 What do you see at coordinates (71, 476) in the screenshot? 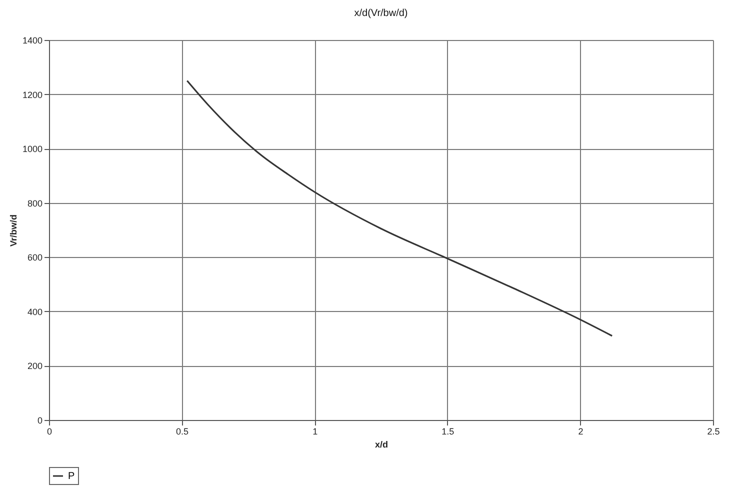
I see `legend-label: P` at bounding box center [71, 476].